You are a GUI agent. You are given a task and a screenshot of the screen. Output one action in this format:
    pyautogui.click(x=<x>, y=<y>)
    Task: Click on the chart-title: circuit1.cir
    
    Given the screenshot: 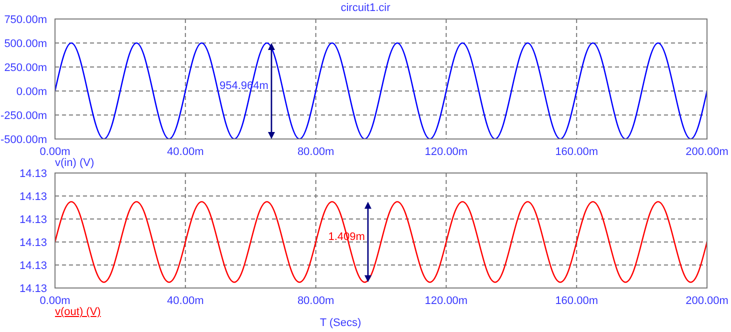 What is the action you would take?
    pyautogui.click(x=366, y=8)
    